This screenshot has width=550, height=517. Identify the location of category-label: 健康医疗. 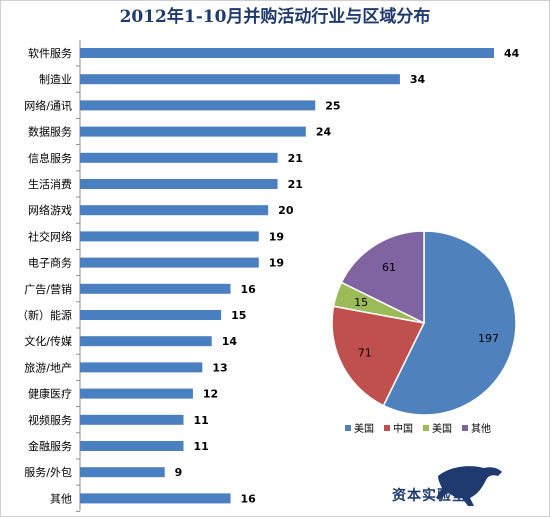
(50, 394).